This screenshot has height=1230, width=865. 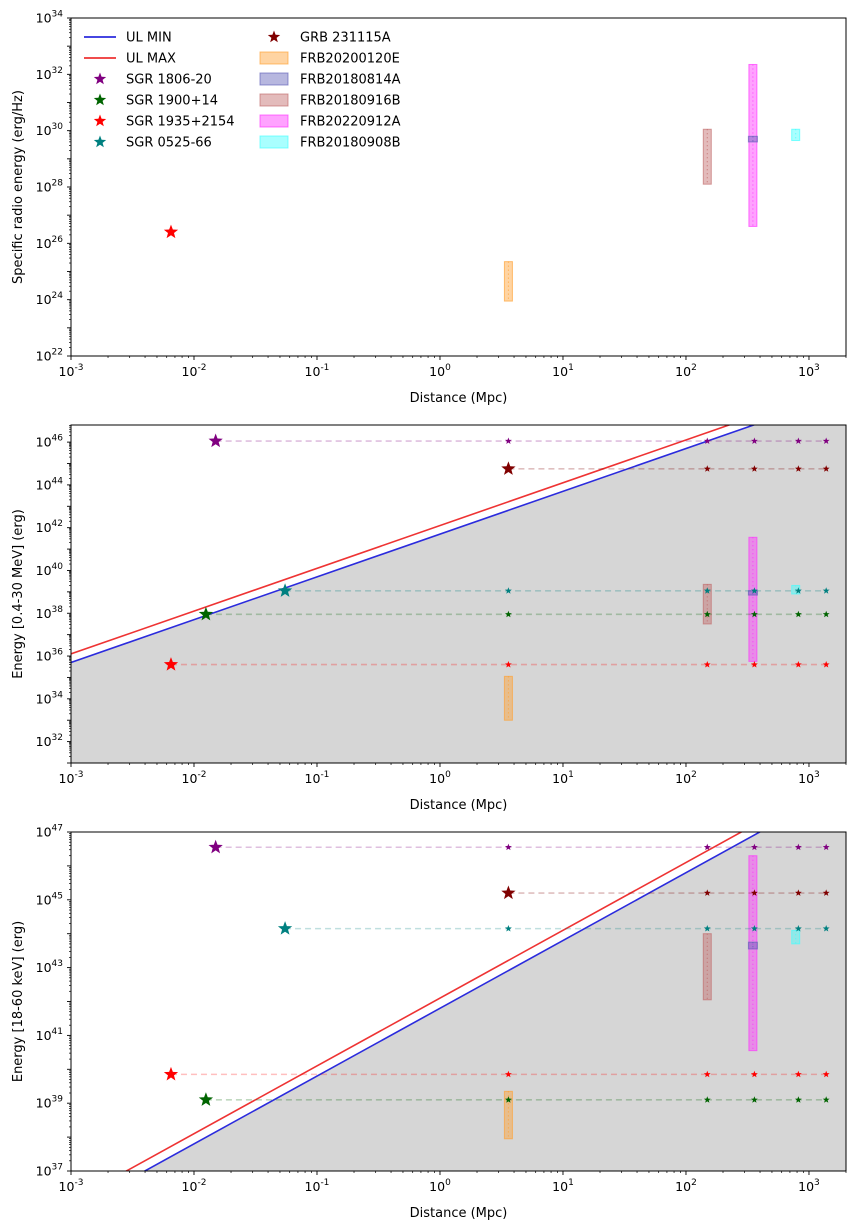 I want to click on y-tick-label: 1042, so click(x=49, y=527).